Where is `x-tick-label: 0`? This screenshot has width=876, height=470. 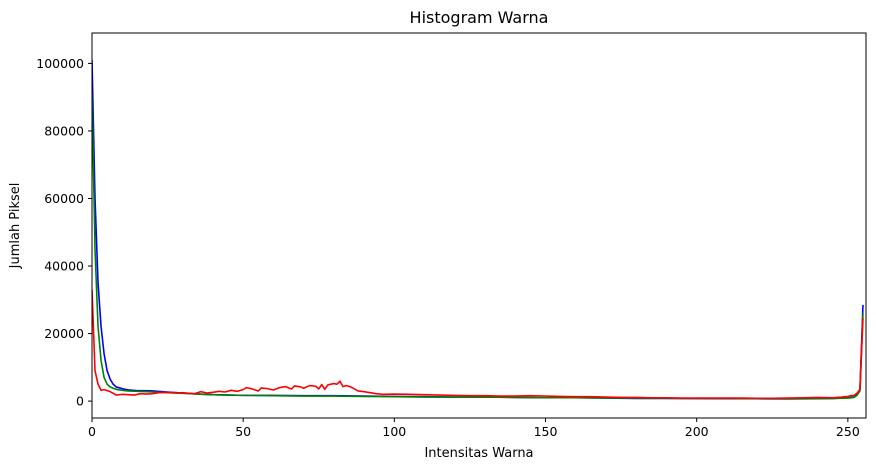
x-tick-label: 0 is located at coordinates (92, 431).